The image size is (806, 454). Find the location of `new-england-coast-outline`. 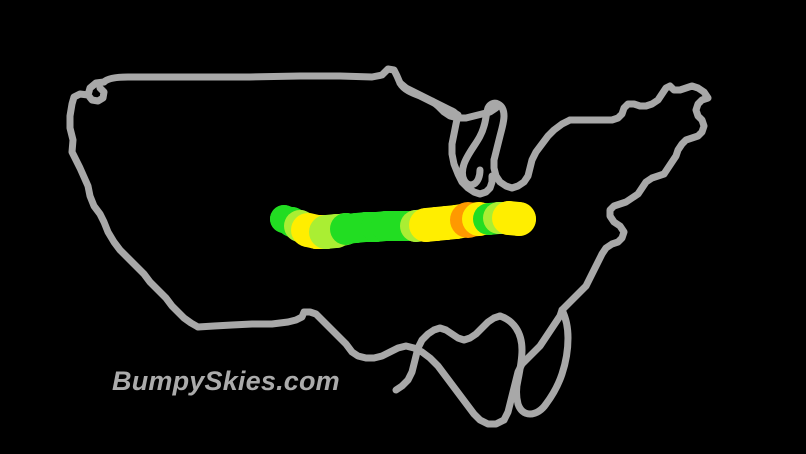

new-england-coast-outline is located at coordinates (639, 130).